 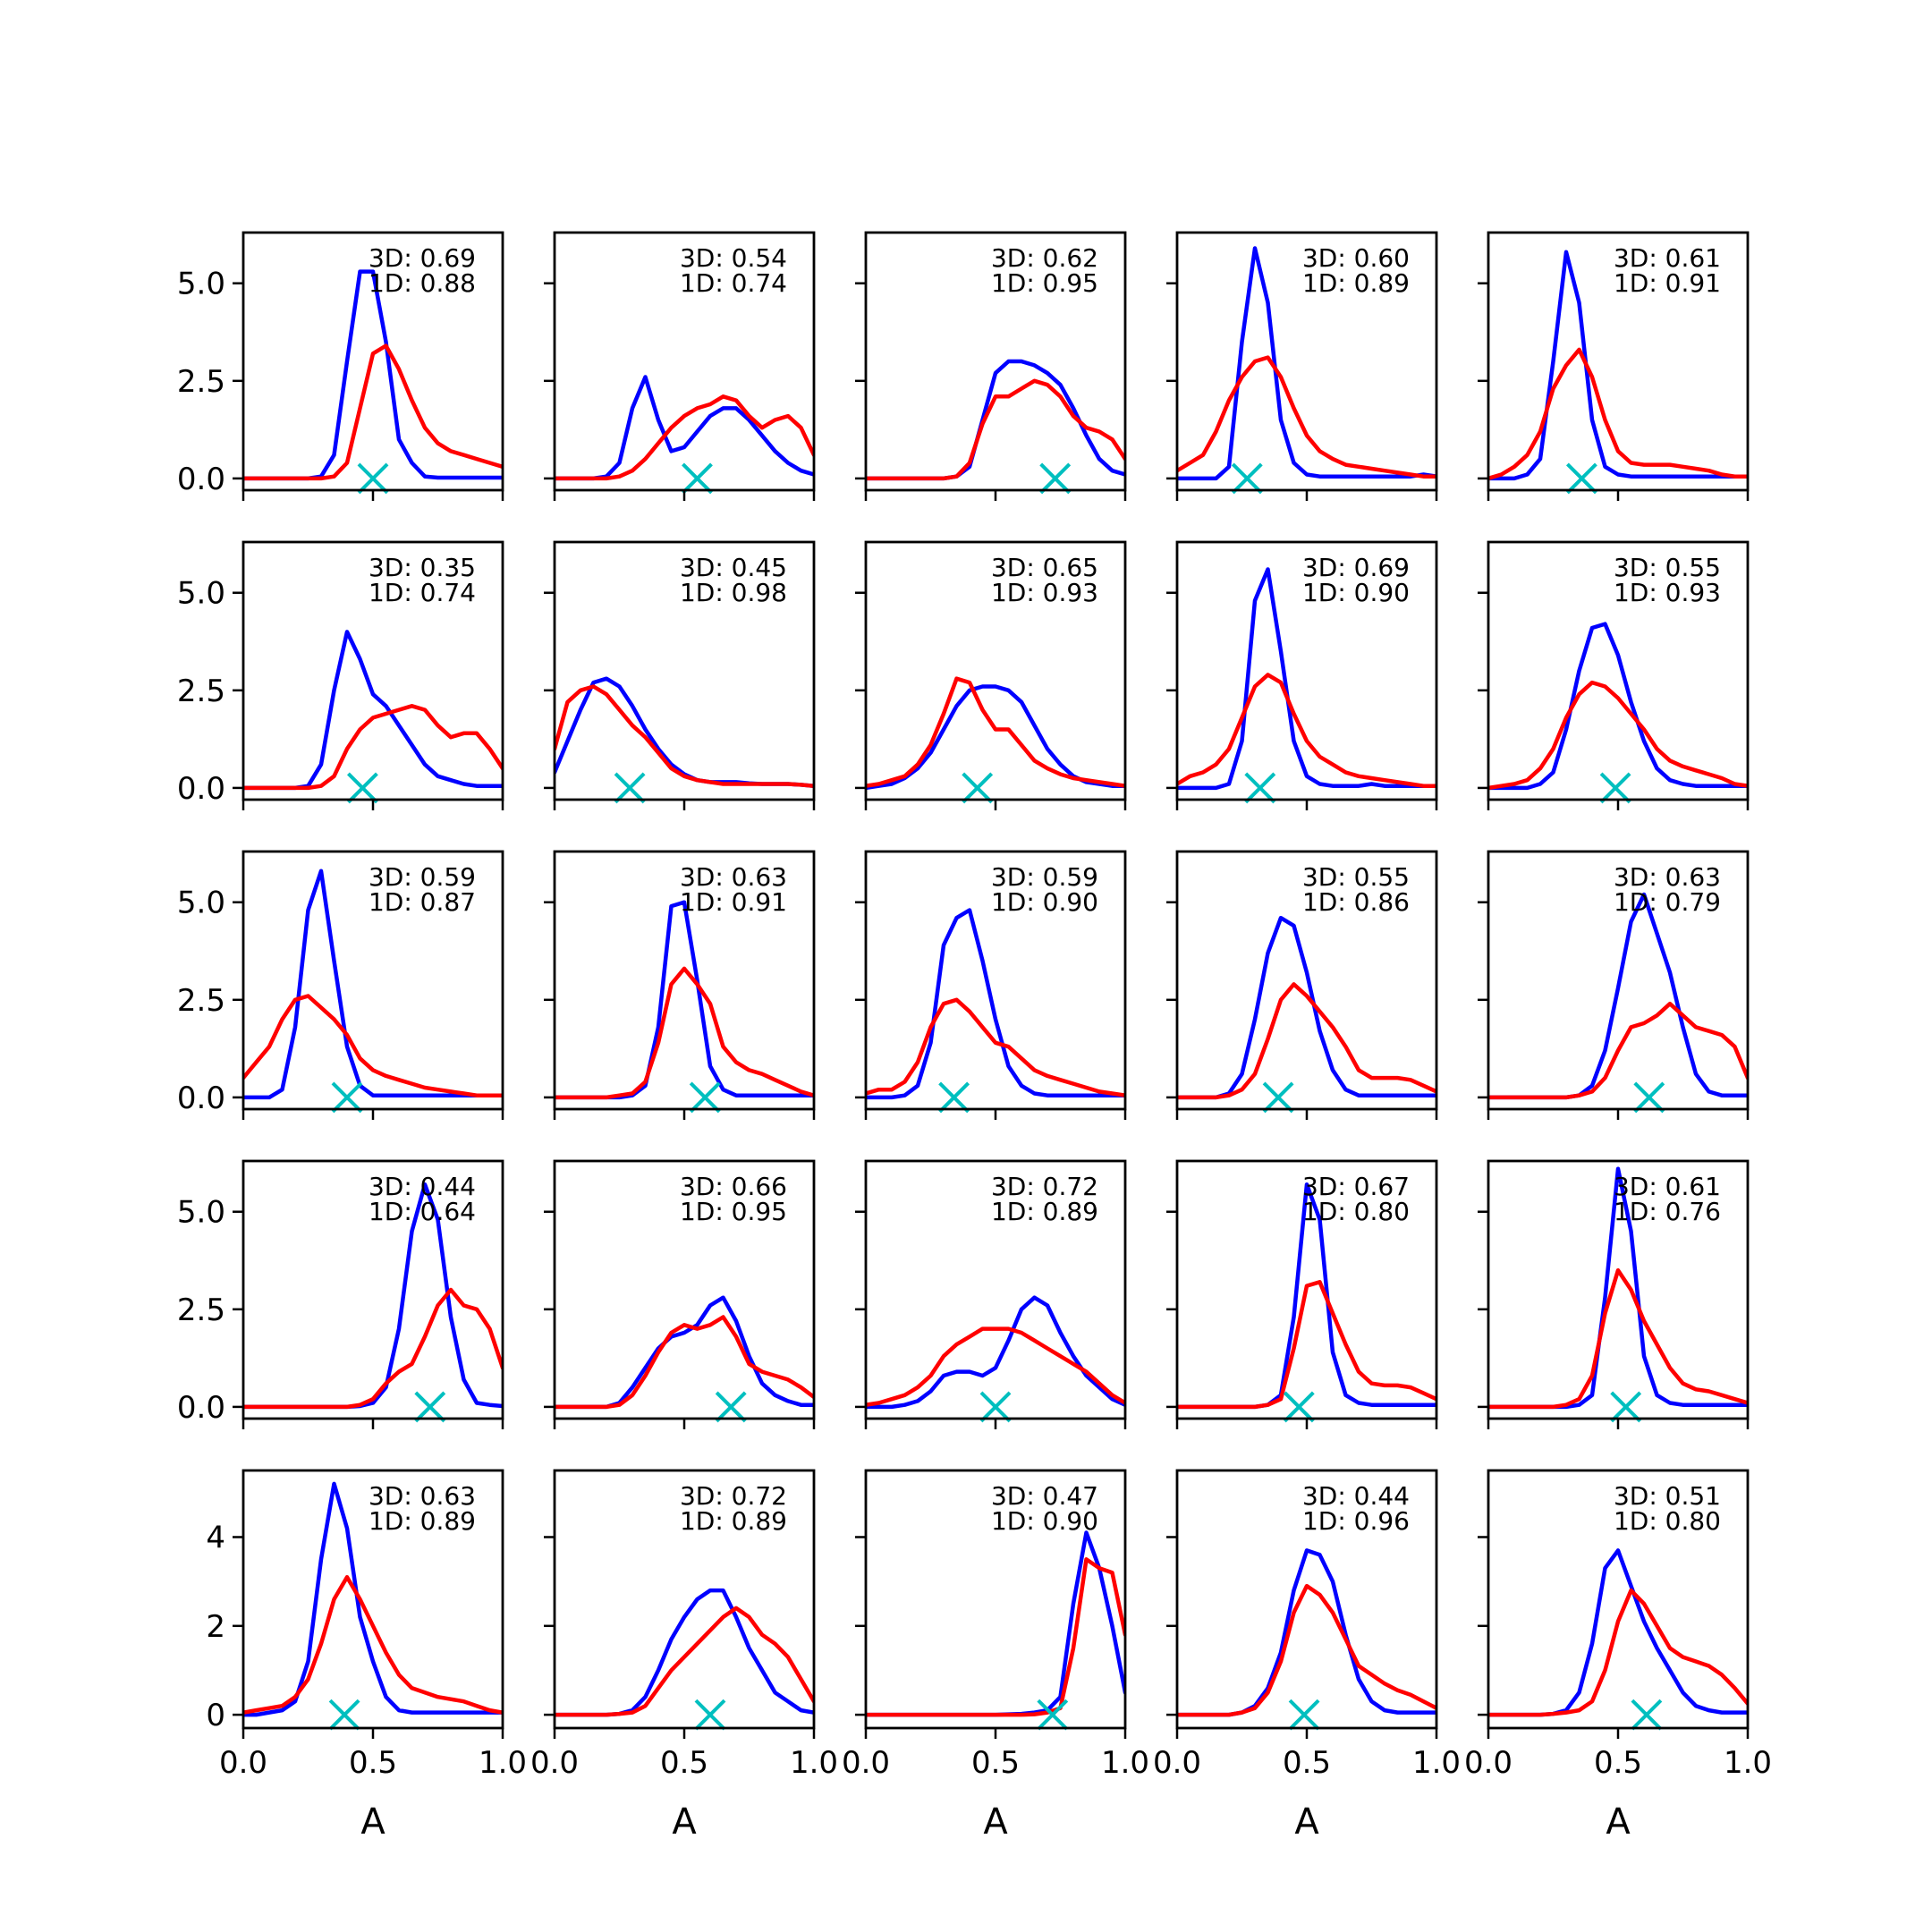 I want to click on score-1d-label: 1D: 0.87, so click(x=422, y=902).